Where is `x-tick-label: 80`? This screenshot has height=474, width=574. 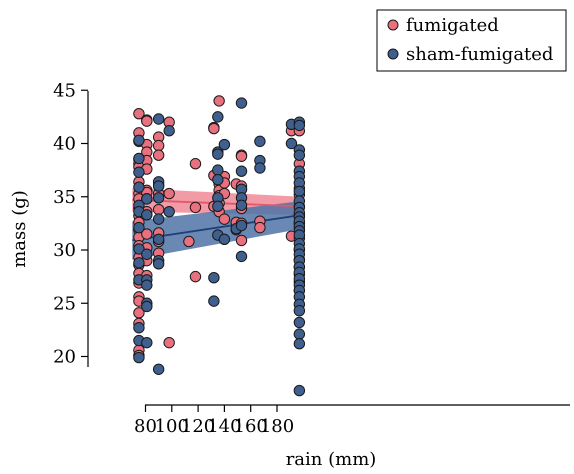
x-tick-label: 80 is located at coordinates (145, 426).